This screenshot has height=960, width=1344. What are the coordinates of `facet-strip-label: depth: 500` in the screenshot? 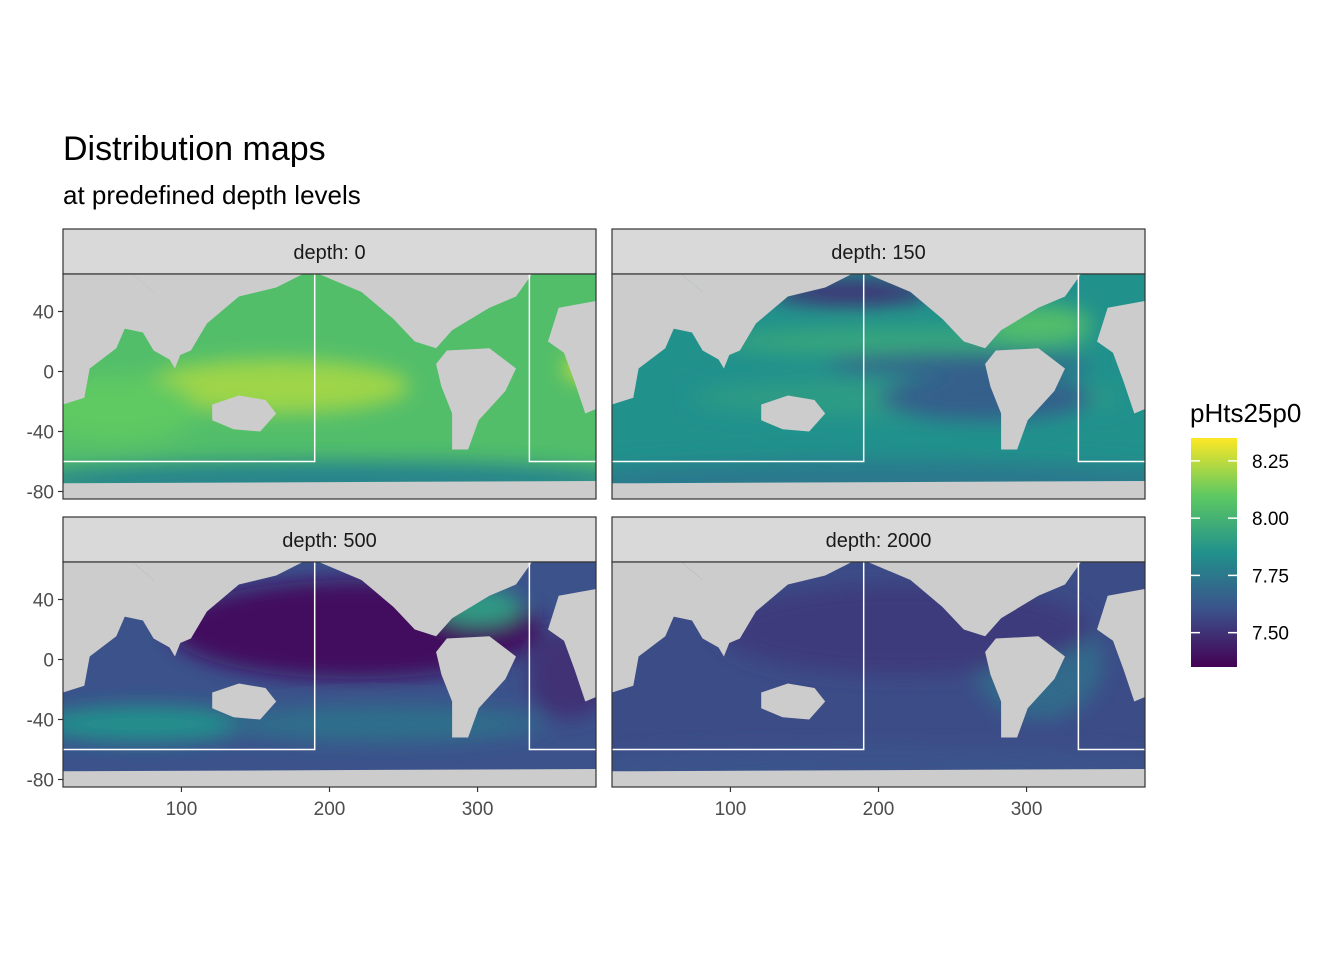 It's located at (329, 541).